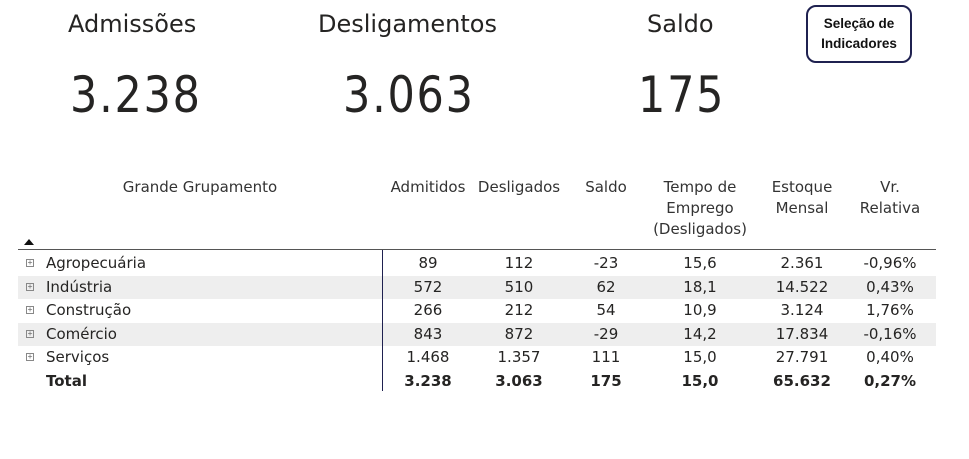 The width and height of the screenshot is (969, 459). I want to click on cell-desligados: 1.357, so click(519, 357).